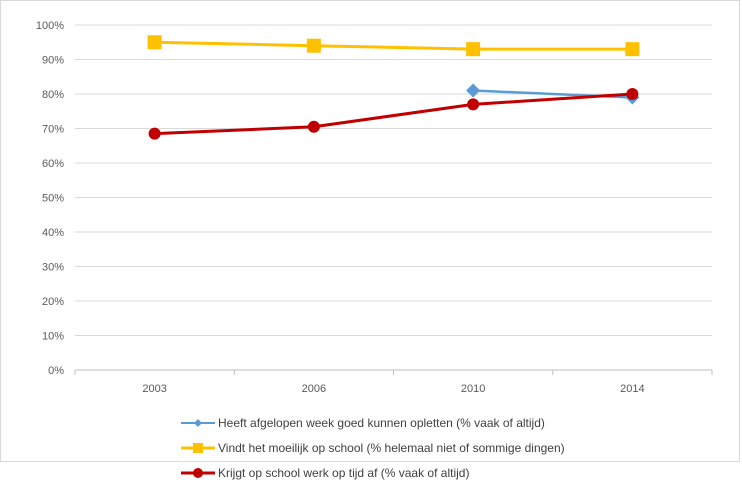  What do you see at coordinates (53, 268) in the screenshot?
I see `y-tick-label: 30%` at bounding box center [53, 268].